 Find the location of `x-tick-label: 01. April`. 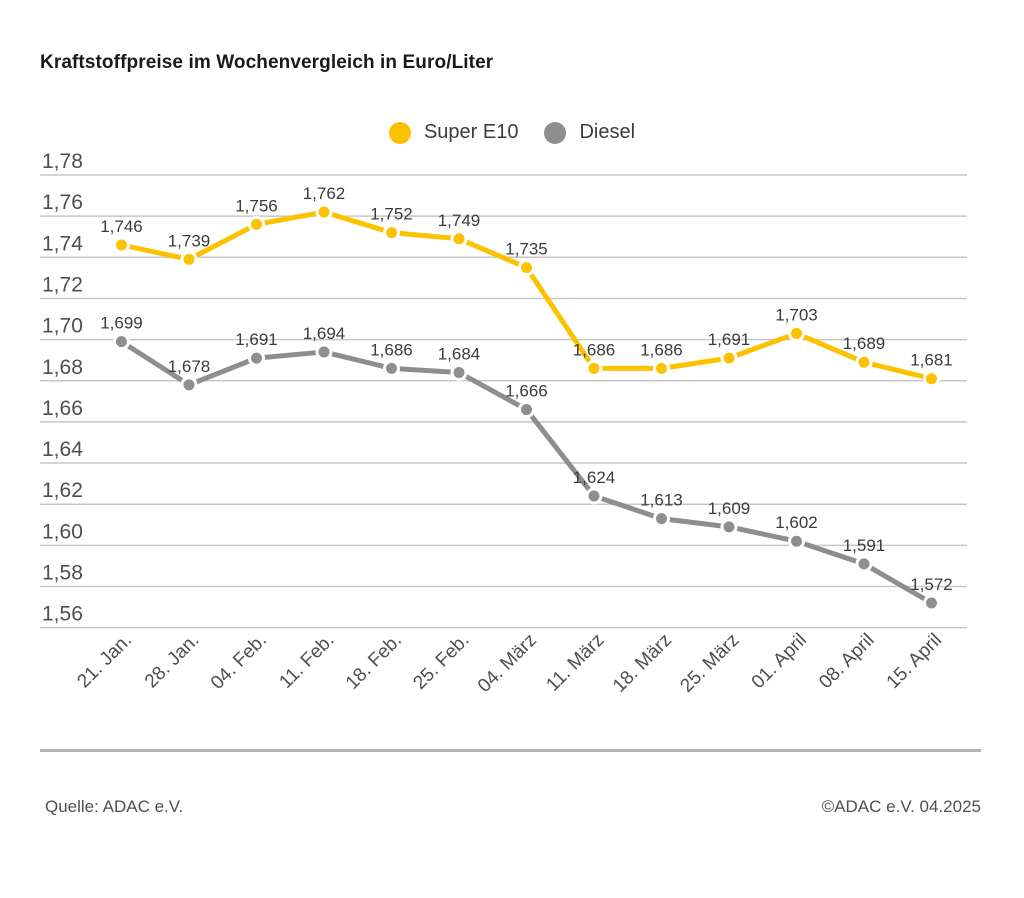

x-tick-label: 01. April is located at coordinates (779, 661).